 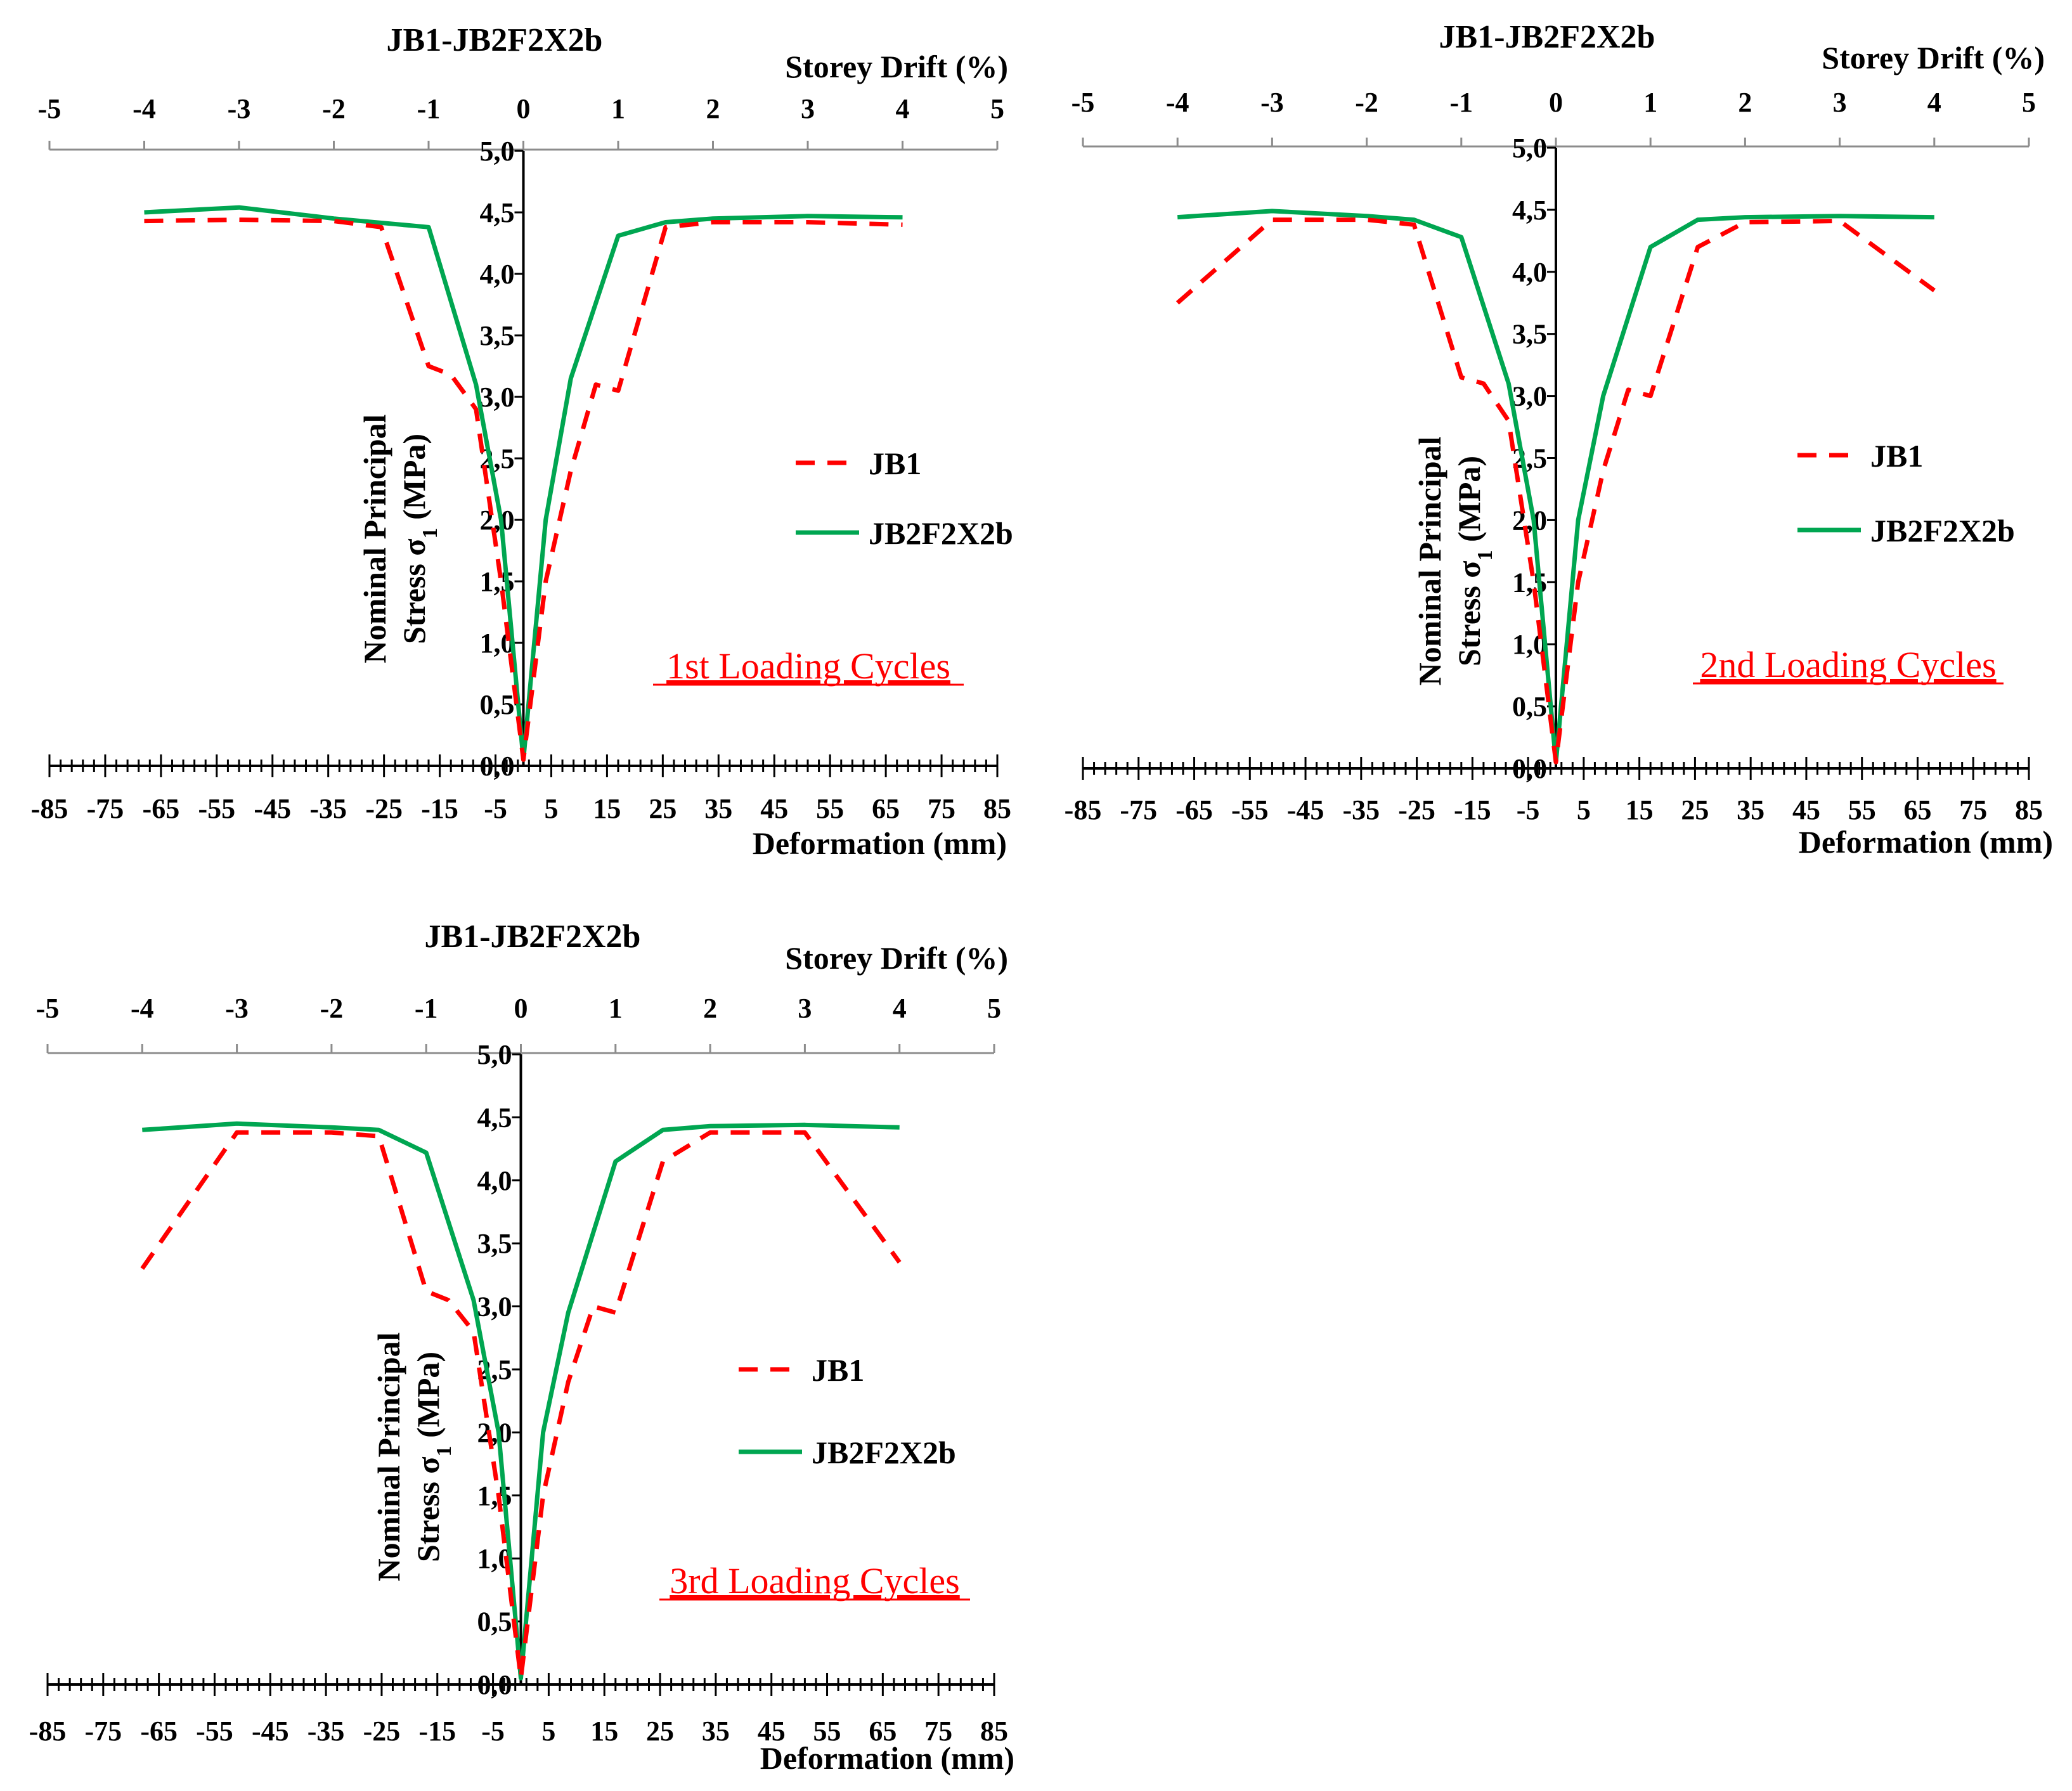 What do you see at coordinates (1848, 664) in the screenshot?
I see `loading-cycle-annotation: 2nd Loading Cycles` at bounding box center [1848, 664].